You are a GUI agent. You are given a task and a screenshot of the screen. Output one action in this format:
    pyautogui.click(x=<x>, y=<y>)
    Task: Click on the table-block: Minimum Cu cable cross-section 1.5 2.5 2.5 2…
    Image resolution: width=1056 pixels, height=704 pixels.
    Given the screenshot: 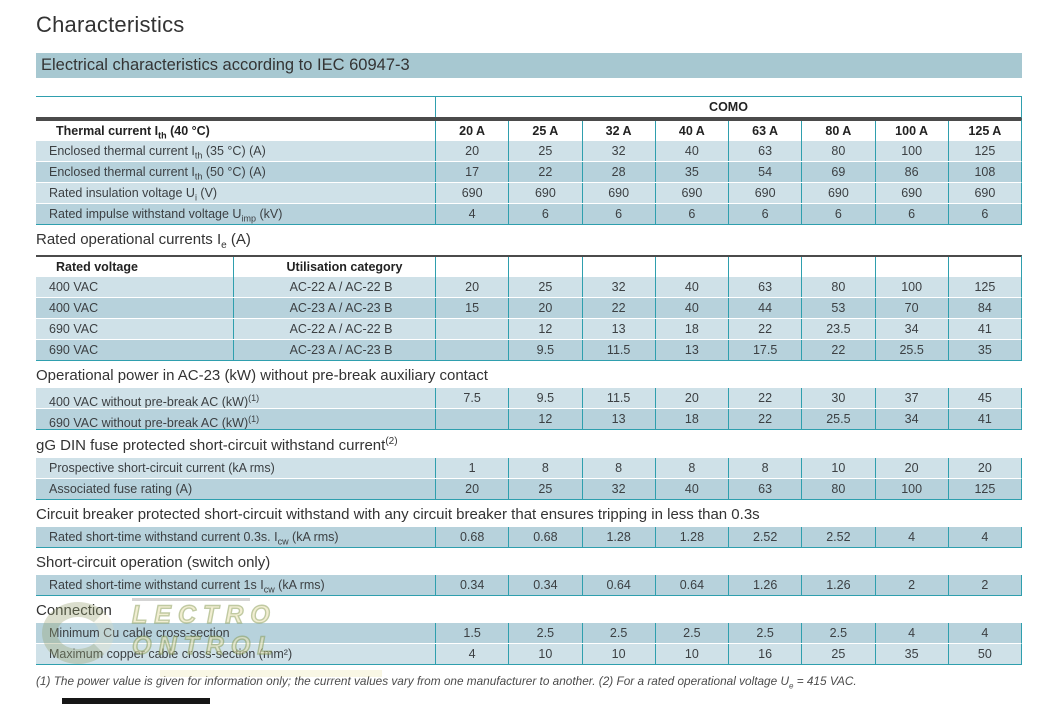 What is the action you would take?
    pyautogui.click(x=529, y=644)
    